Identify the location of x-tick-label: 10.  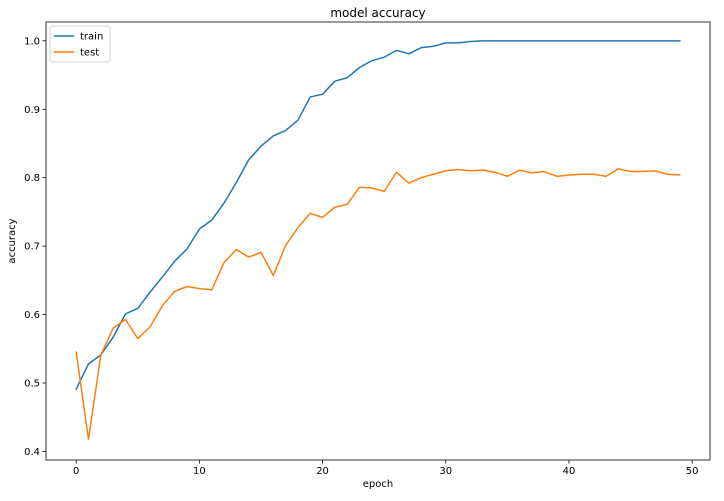
(199, 471).